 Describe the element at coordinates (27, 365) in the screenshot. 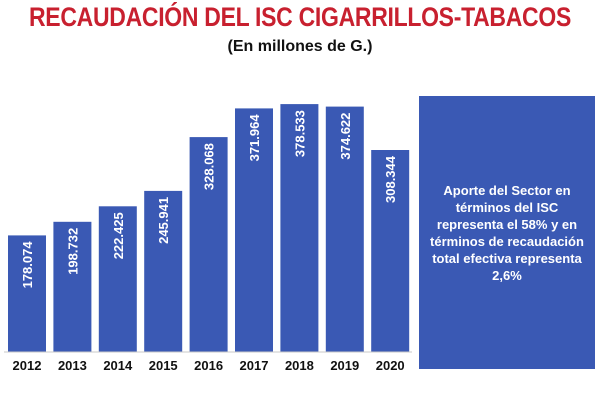

I see `year-label-2012: 2012` at that location.